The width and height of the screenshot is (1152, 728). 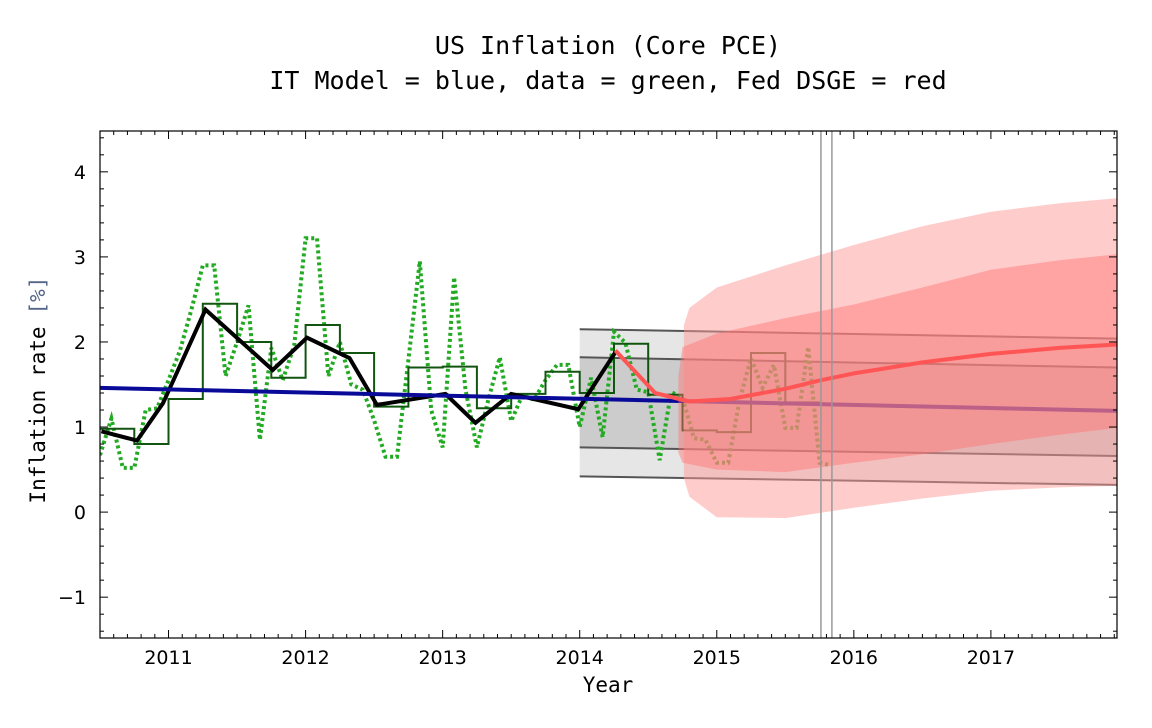 What do you see at coordinates (854, 658) in the screenshot?
I see `x-tick-label: 2016` at bounding box center [854, 658].